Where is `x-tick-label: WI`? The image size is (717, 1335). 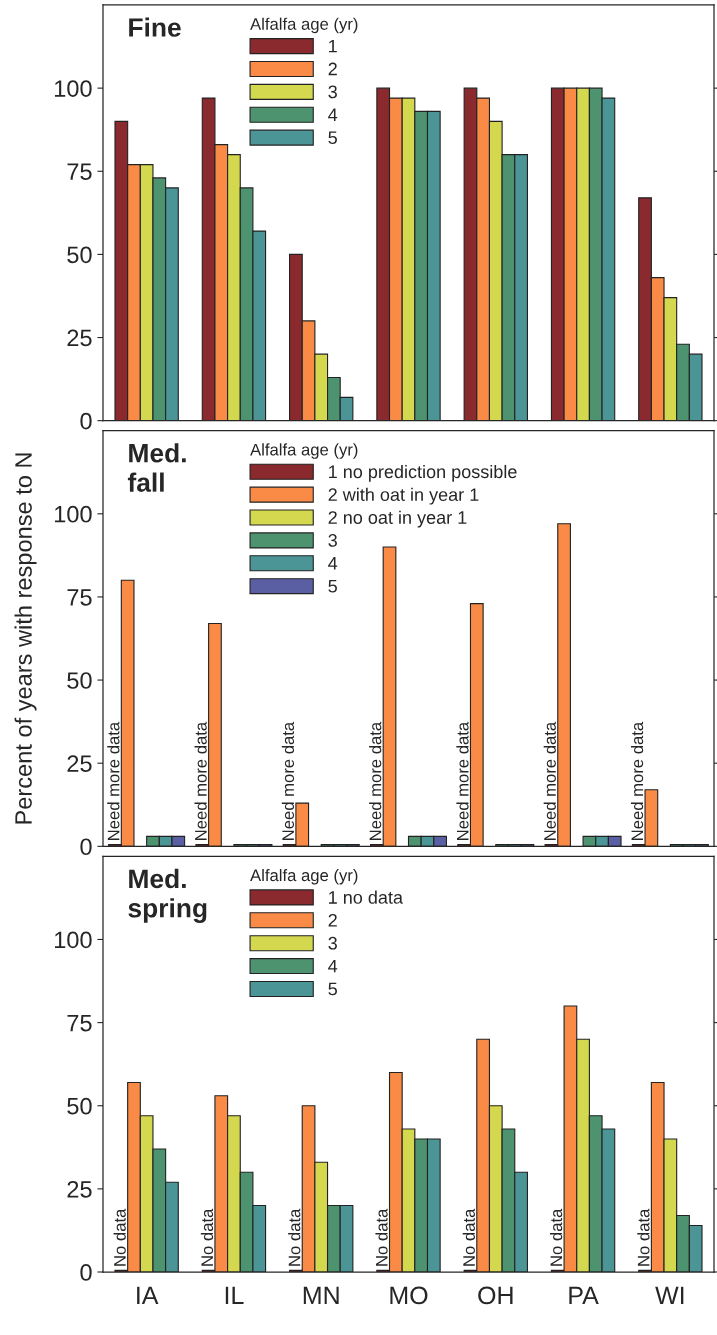 x-tick-label: WI is located at coordinates (669, 1295).